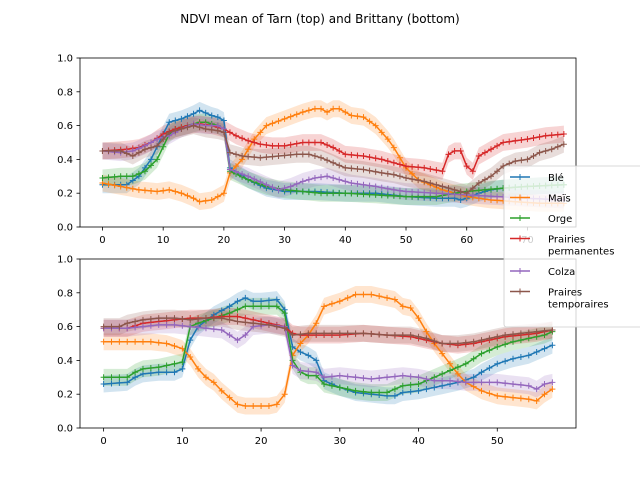 Image resolution: width=640 pixels, height=480 pixels. Describe the element at coordinates (65, 228) in the screenshot. I see `y-tick-label: 0.0` at that location.